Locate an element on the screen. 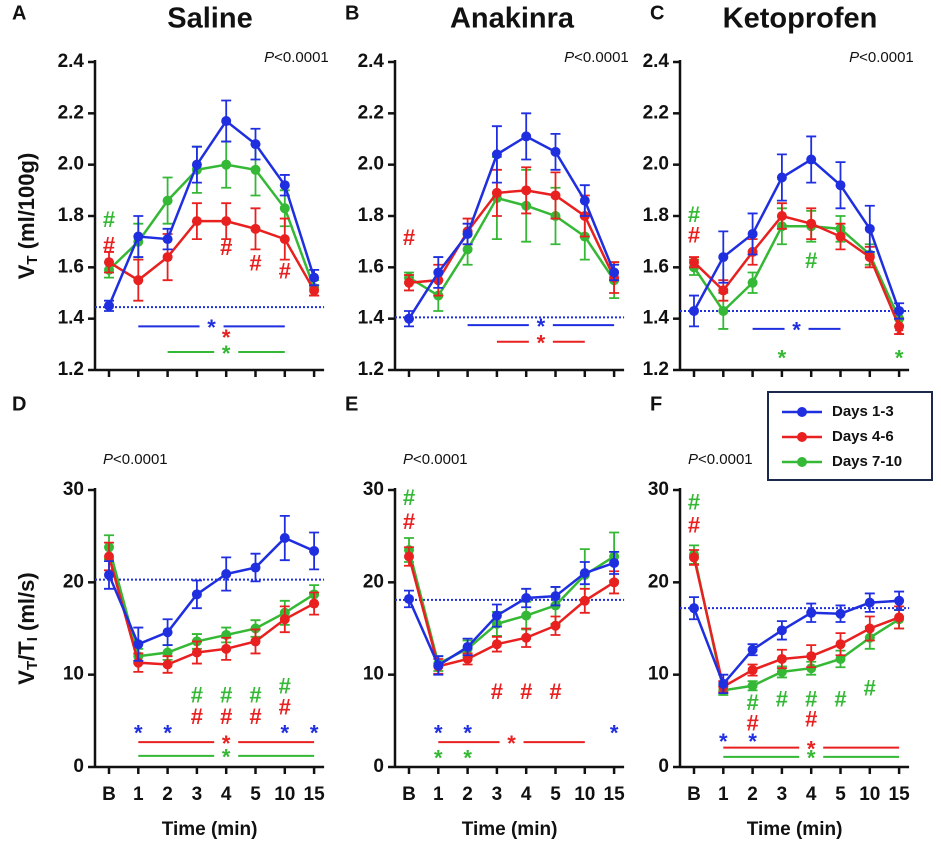 The height and width of the screenshot is (849, 941). panel-letter: D is located at coordinates (19, 404).